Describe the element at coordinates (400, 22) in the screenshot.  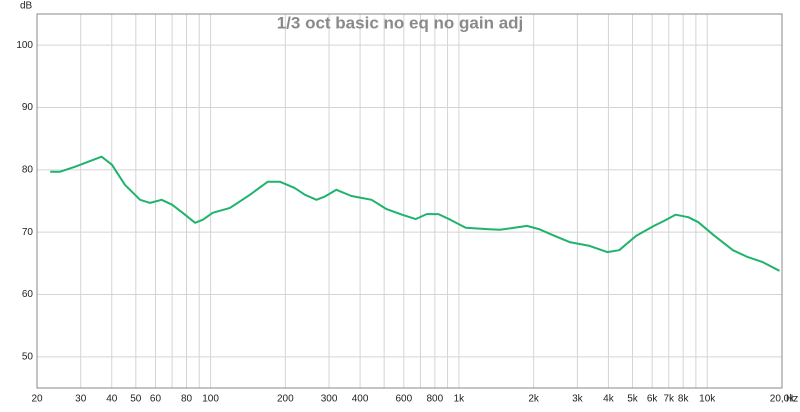
I see `chart-title: 1/3 oct basic no eq no gain adj` at that location.